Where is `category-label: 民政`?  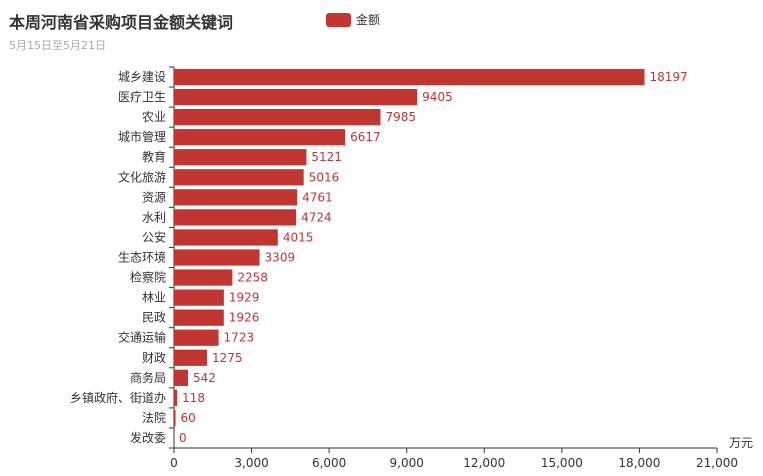 category-label: 民政 is located at coordinates (154, 318).